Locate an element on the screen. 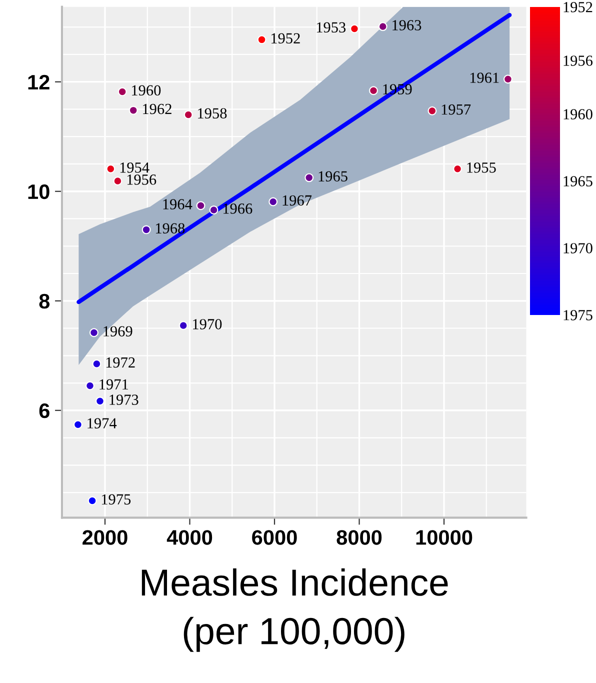 This screenshot has height=683, width=596. color-bar-label: 1970 is located at coordinates (578, 248).